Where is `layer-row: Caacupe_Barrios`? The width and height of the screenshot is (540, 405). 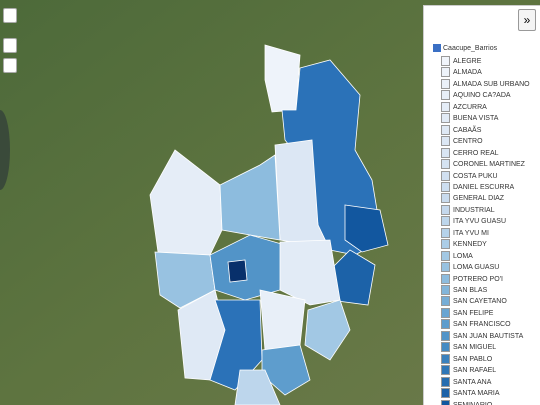 layer-row: Caacupe_Barrios is located at coordinates (465, 48).